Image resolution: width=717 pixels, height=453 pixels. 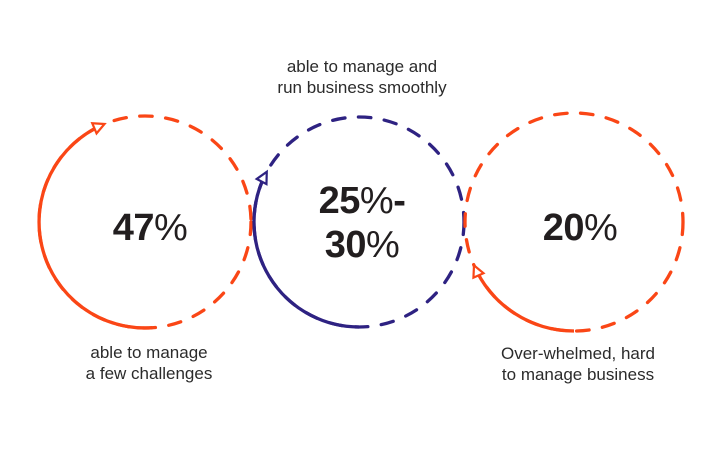 I want to click on percentage-value-middle-line2: 30%, so click(x=362, y=245).